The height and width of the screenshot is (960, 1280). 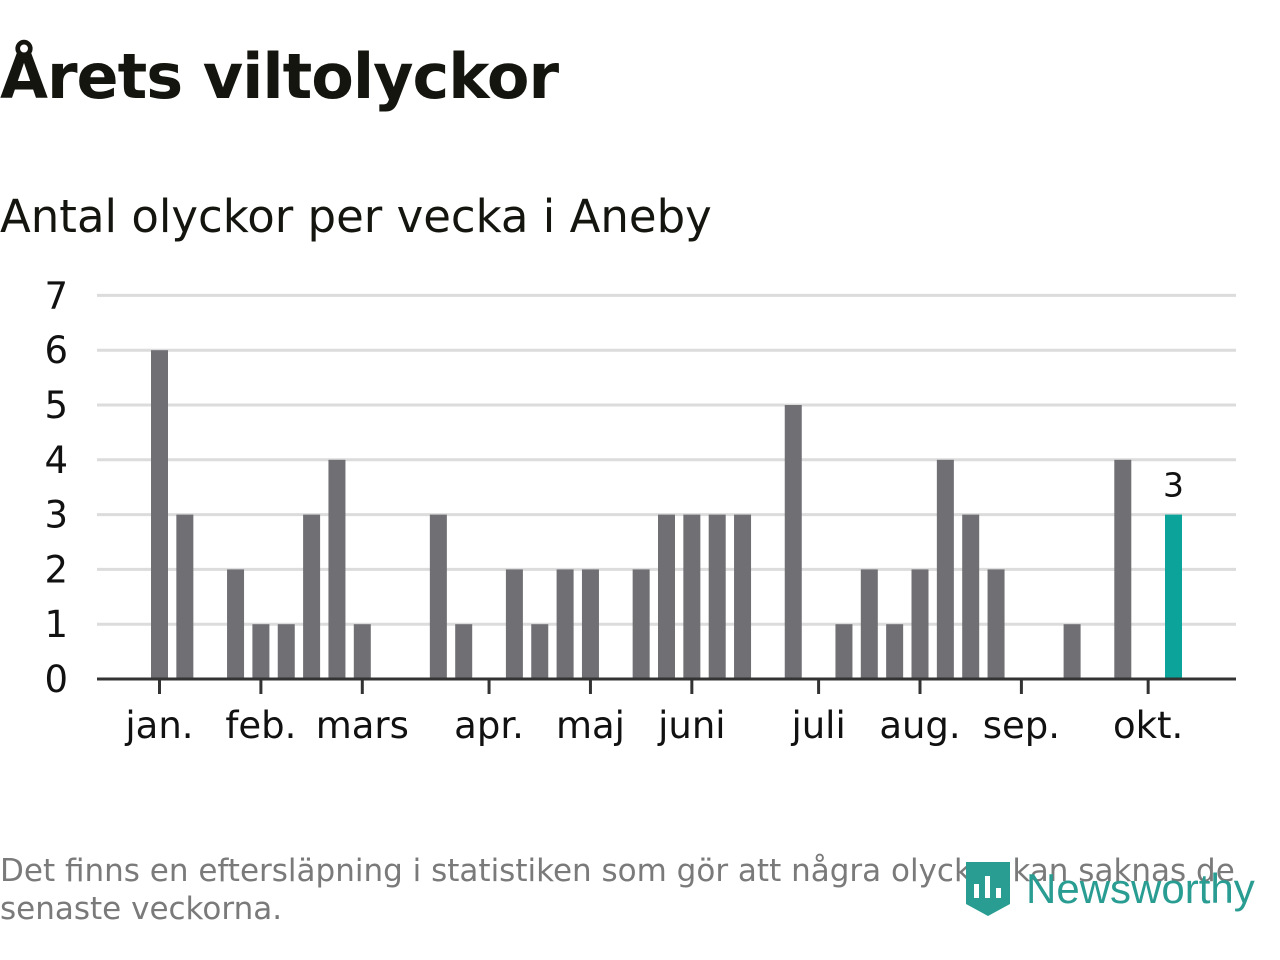 I want to click on bar-data-label: 3, so click(x=1173, y=485).